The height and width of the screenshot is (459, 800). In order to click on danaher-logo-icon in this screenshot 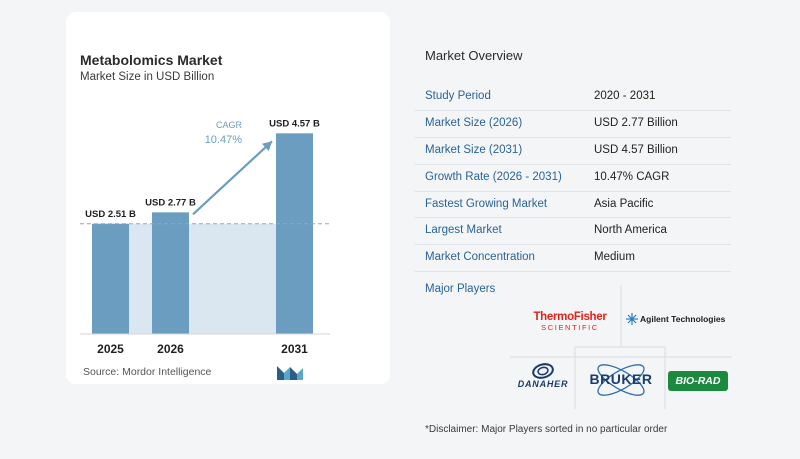, I will do `click(543, 371)`.